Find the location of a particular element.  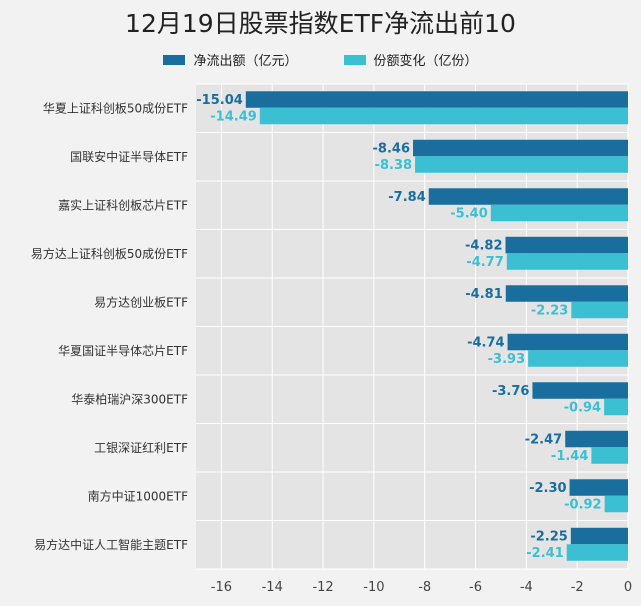

legend-item-share-change: 份额变化（亿份） is located at coordinates (410, 59).